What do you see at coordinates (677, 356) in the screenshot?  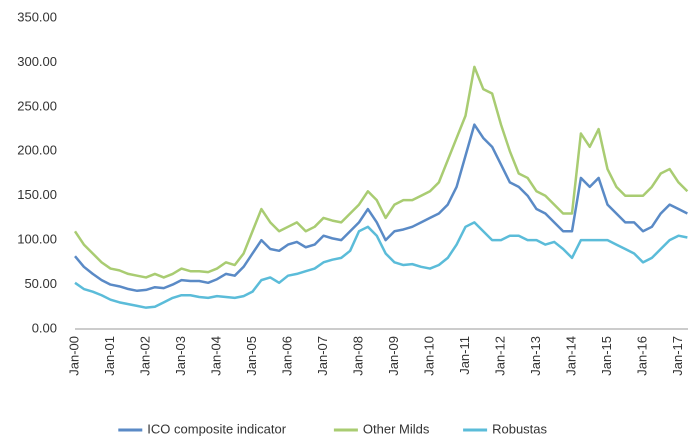 I see `x-tick-label: Jan-17` at bounding box center [677, 356].